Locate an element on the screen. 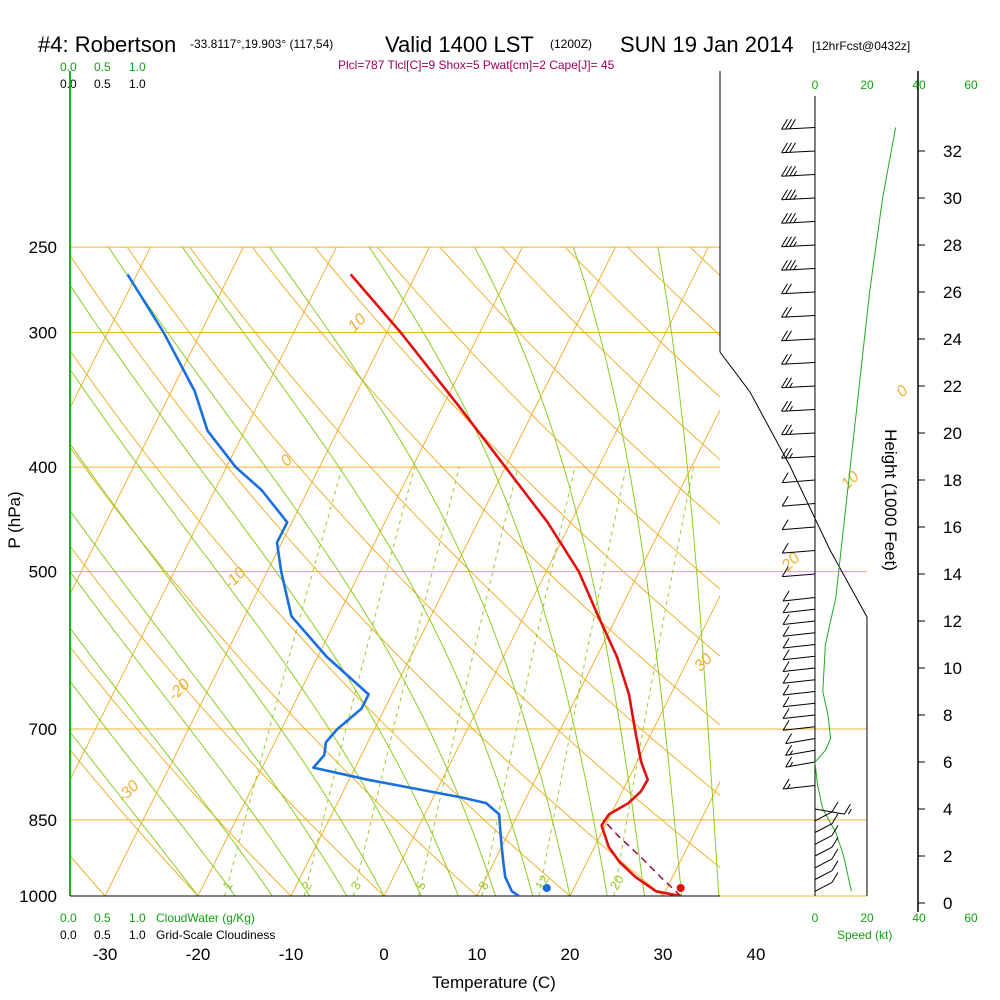 Image resolution: width=1000 pixels, height=1000 pixels. dry-adiabat-label: 0 is located at coordinates (903, 391).